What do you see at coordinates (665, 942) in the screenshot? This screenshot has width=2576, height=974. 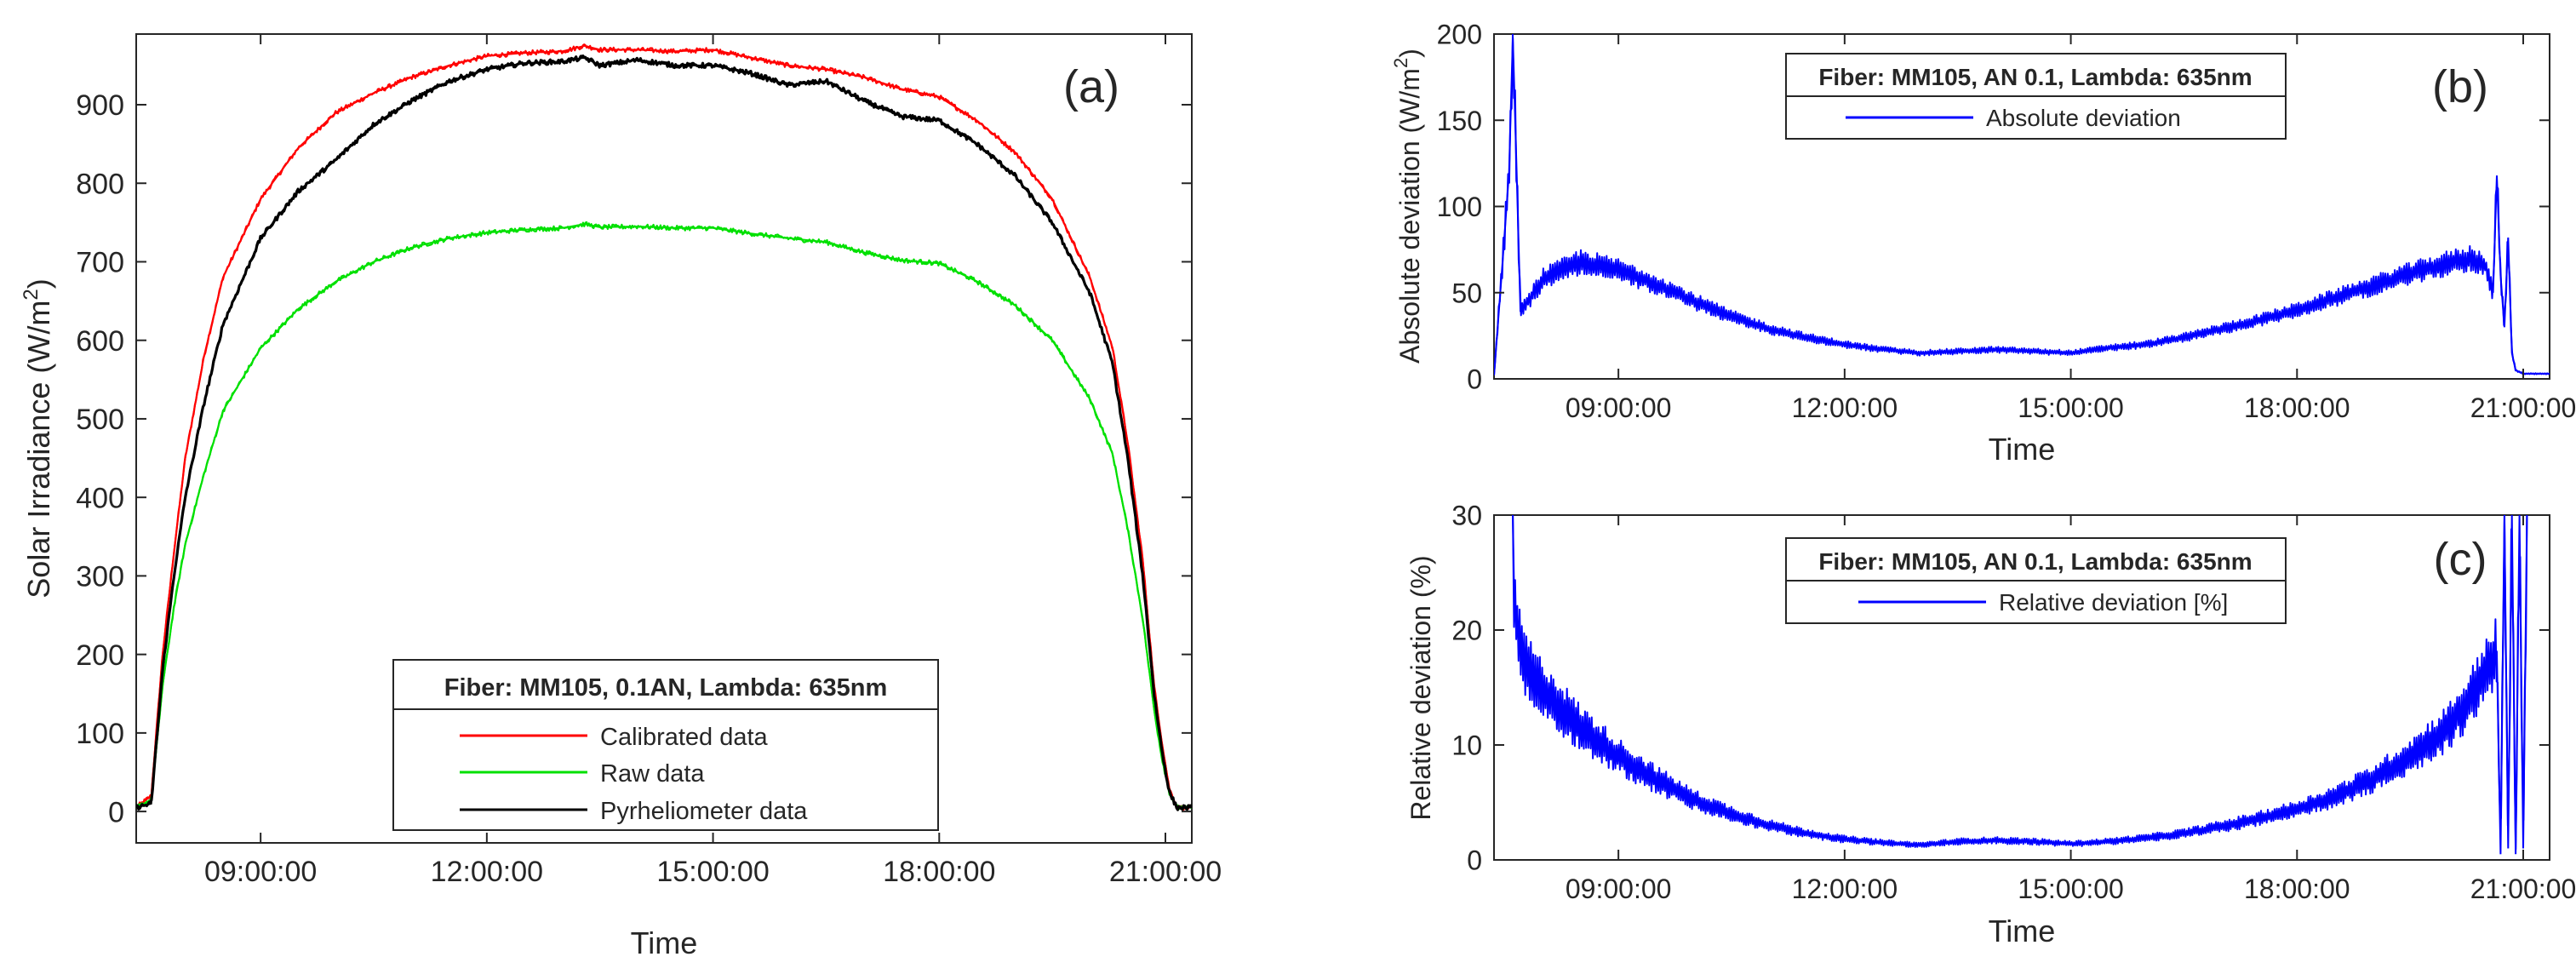 I see `panel-a-xlabel: Time` at bounding box center [665, 942].